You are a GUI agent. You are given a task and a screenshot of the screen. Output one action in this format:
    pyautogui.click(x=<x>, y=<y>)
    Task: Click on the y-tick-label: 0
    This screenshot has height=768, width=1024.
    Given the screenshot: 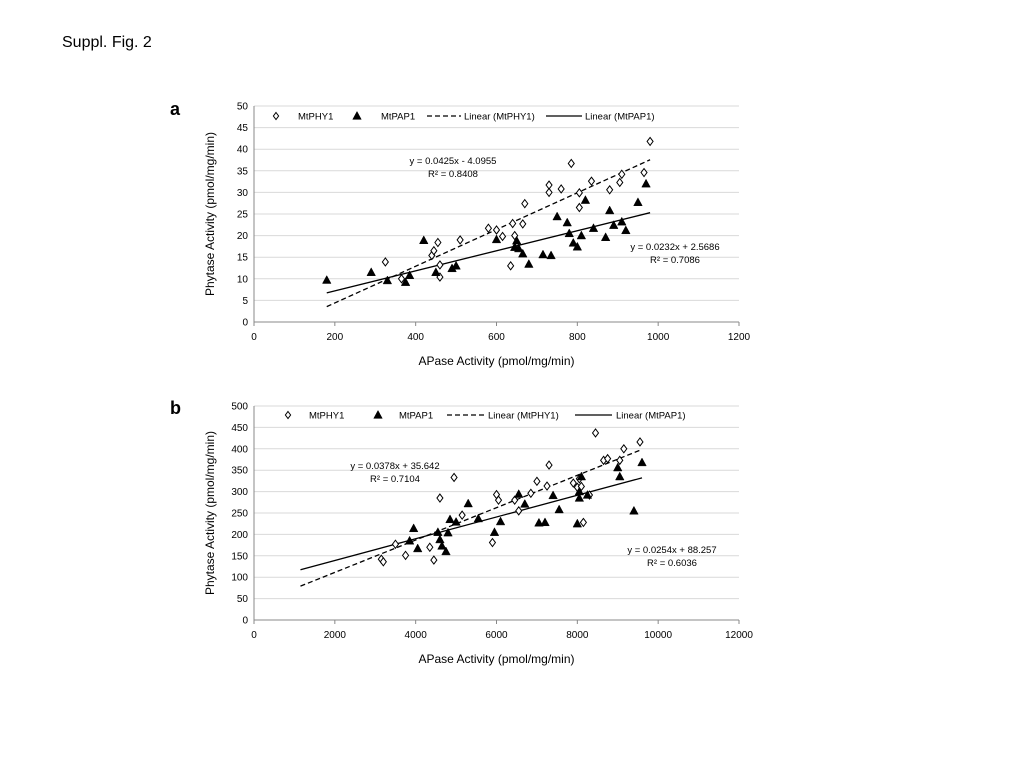 What is the action you would take?
    pyautogui.click(x=245, y=621)
    